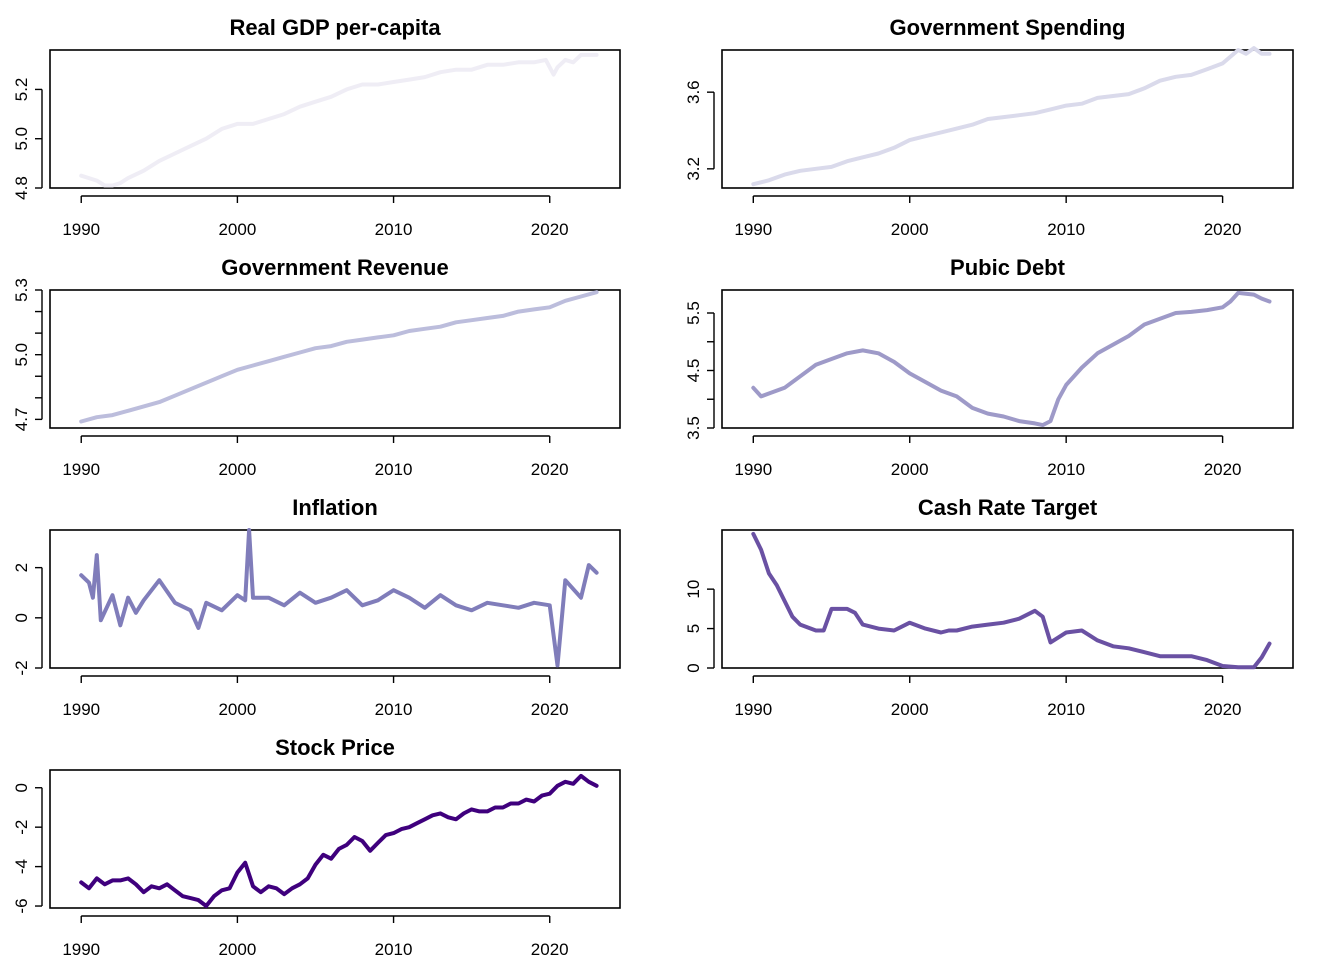 This screenshot has width=1344, height=960. Describe the element at coordinates (1008, 507) in the screenshot. I see `panel-title: Cash Rate Target` at that location.